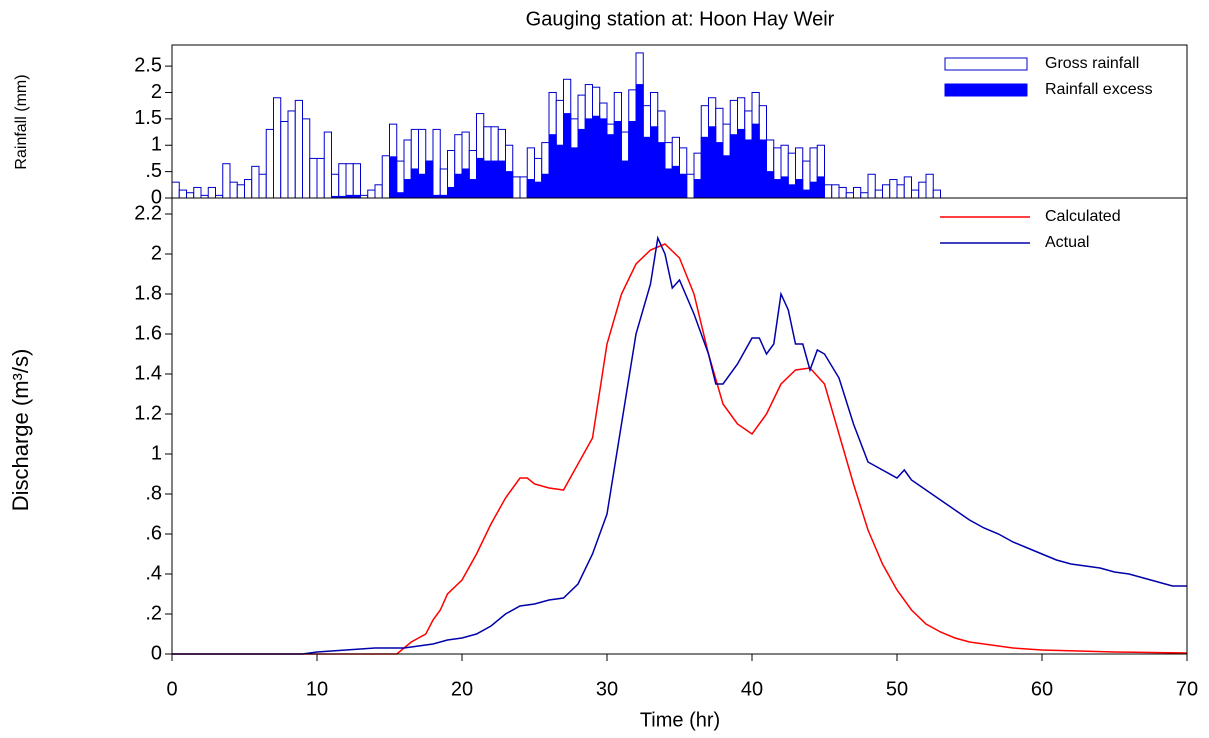 This screenshot has width=1209, height=738. Describe the element at coordinates (1083, 216) in the screenshot. I see `legend-label: Calculated` at that location.